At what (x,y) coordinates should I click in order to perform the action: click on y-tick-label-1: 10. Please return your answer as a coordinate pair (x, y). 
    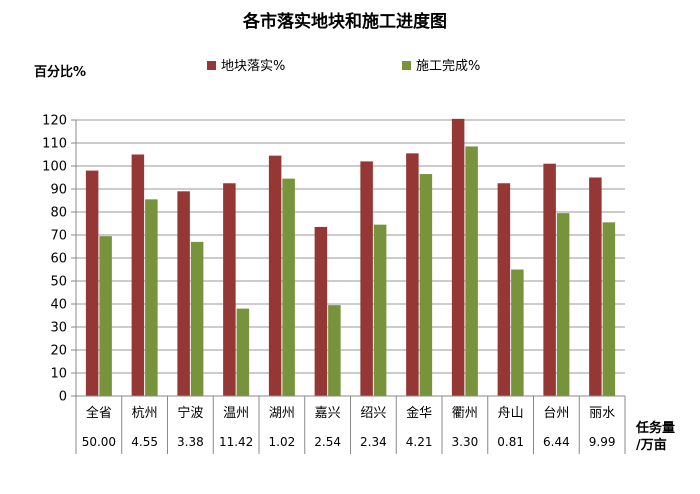
    Looking at the image, I should click on (58, 374).